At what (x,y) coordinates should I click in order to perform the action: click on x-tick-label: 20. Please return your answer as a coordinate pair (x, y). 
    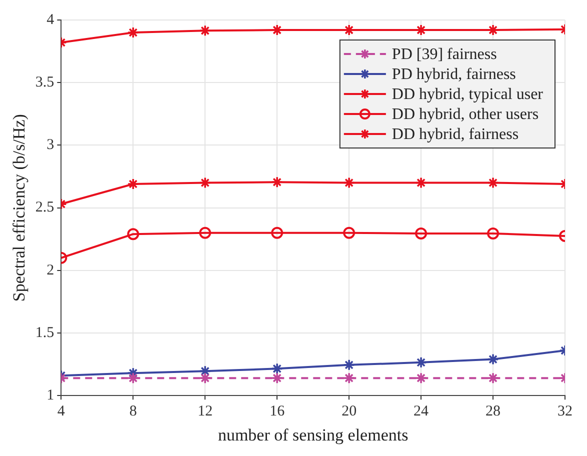
    Looking at the image, I should click on (349, 412).